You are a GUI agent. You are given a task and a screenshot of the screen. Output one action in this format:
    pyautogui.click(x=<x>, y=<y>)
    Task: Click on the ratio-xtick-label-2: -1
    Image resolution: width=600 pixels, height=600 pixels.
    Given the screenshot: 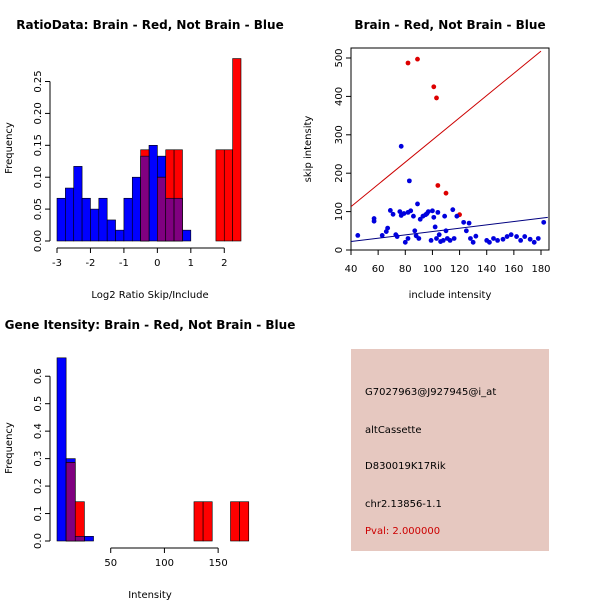 What is the action you would take?
    pyautogui.click(x=124, y=263)
    